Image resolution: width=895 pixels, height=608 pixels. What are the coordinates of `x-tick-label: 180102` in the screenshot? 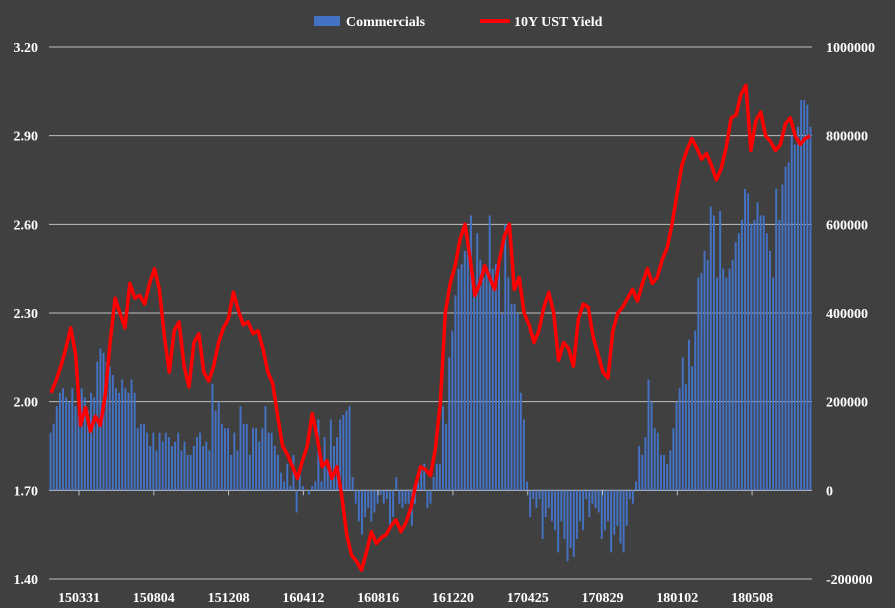 It's located at (677, 598).